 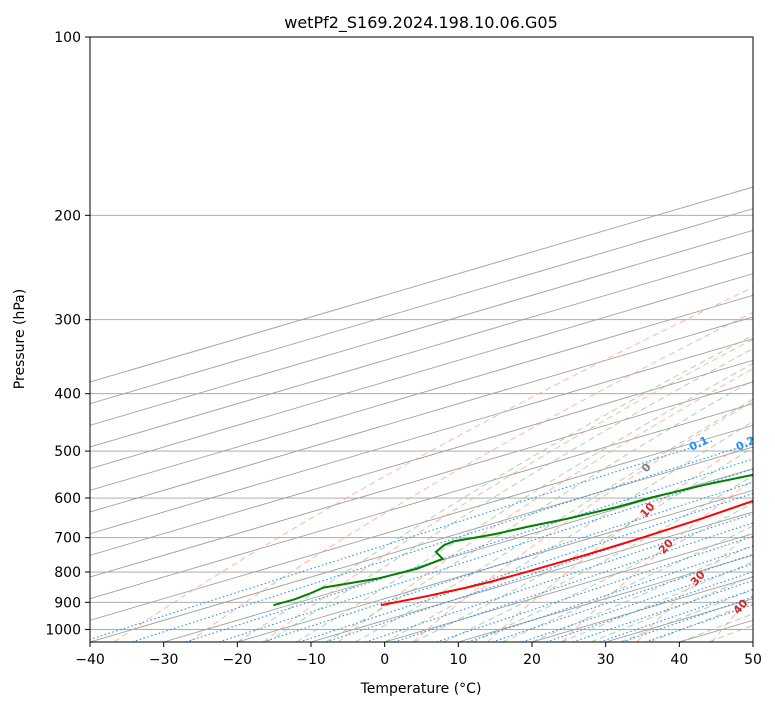 I want to click on y-tick-label: 900, so click(x=67, y=603).